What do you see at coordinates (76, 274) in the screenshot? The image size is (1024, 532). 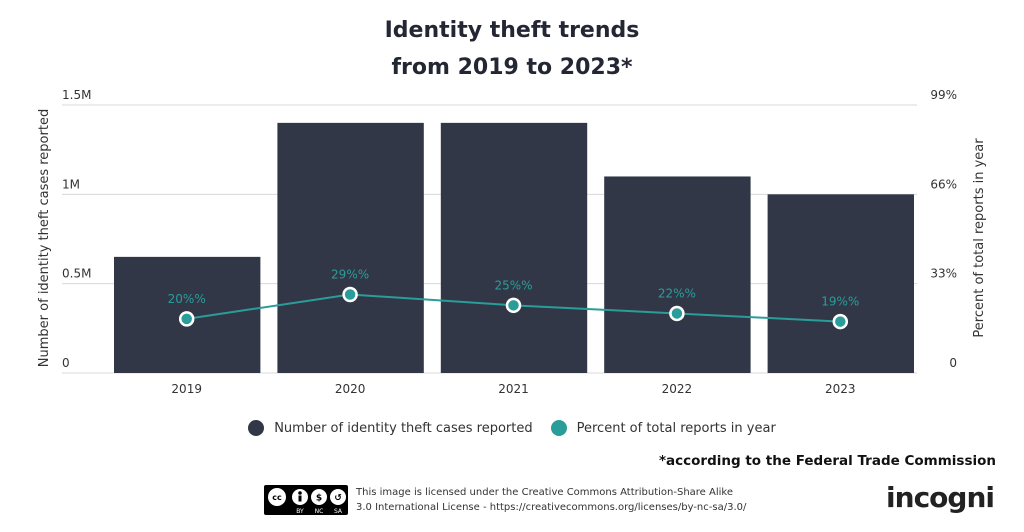 I see `y-tick-left: 0.5M` at bounding box center [76, 274].